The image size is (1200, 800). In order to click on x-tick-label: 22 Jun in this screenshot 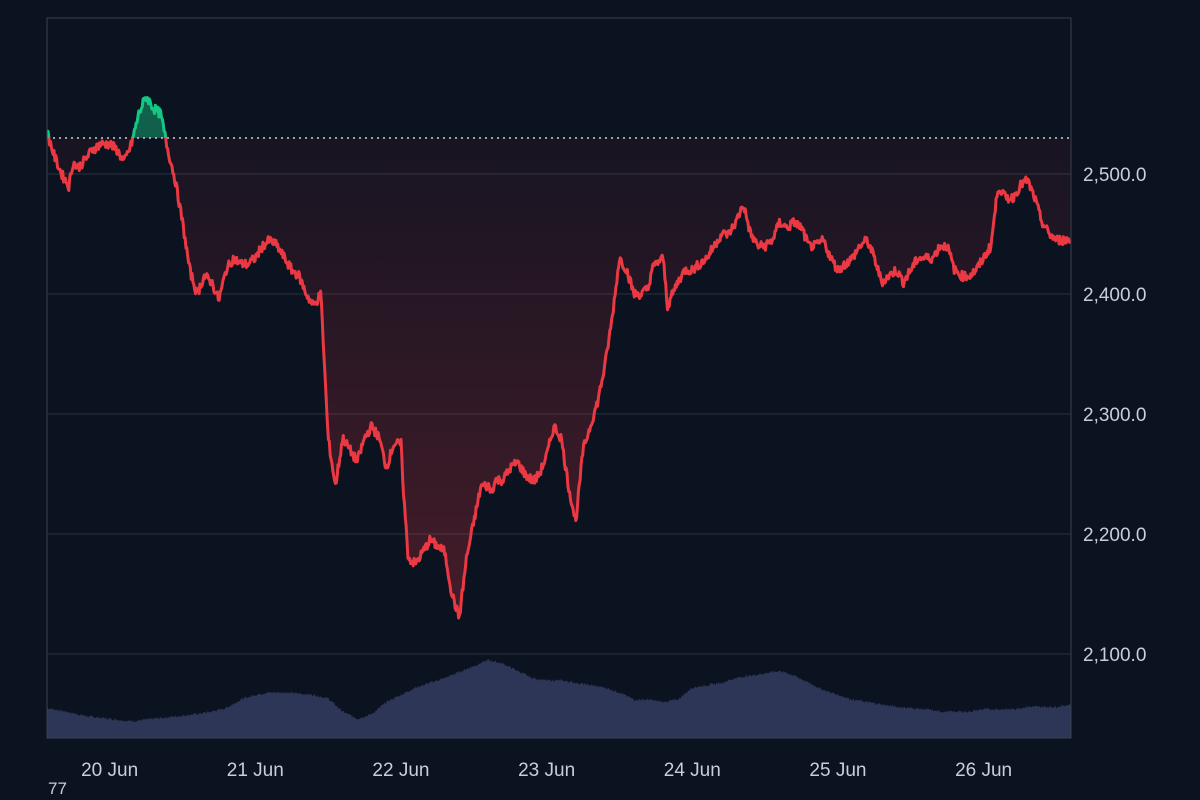, I will do `click(400, 770)`.